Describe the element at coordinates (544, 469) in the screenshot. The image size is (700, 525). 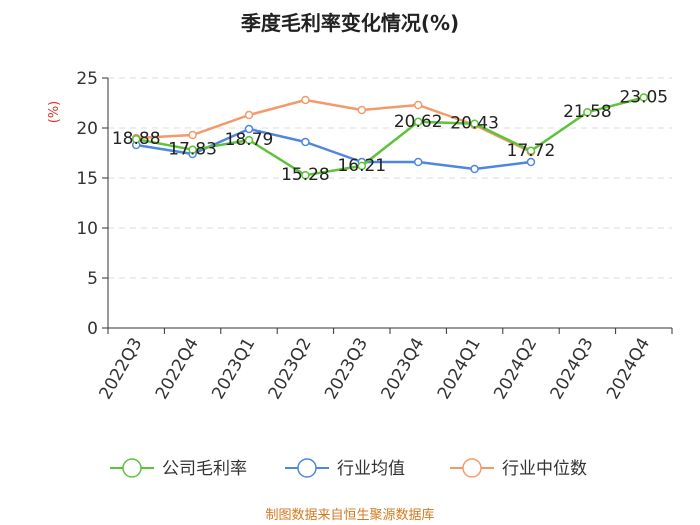
I see `legend-label: 行业中位数` at that location.